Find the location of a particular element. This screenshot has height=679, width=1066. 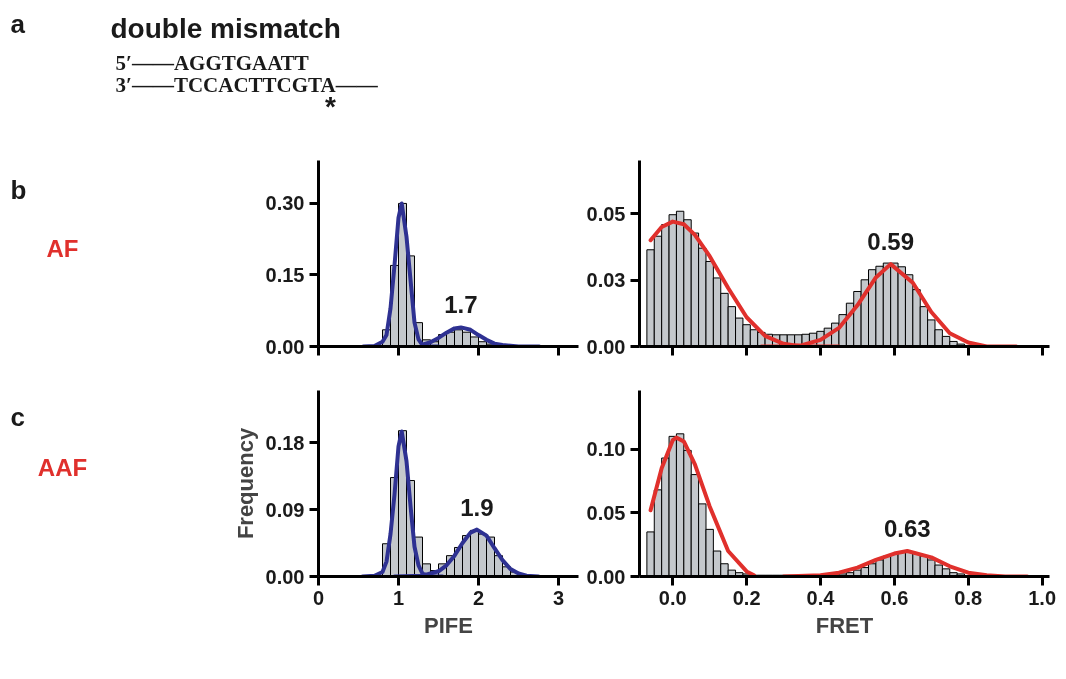

x-tick-label: 1.0 is located at coordinates (1042, 597).